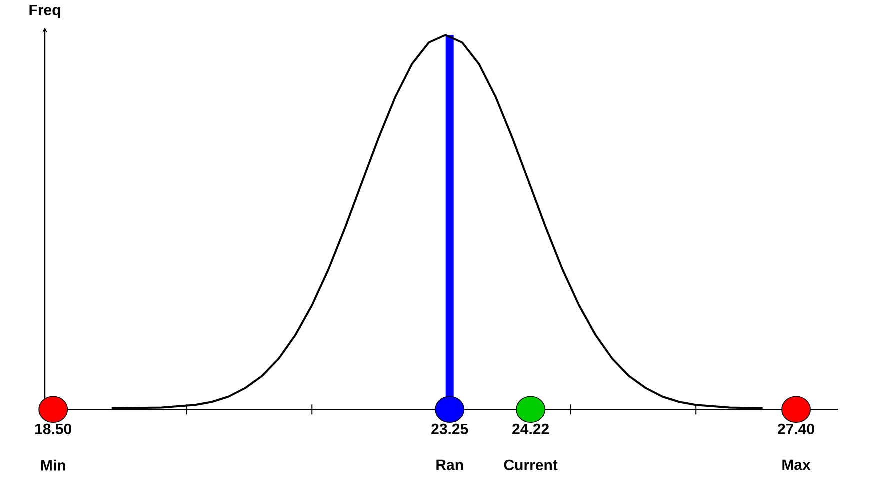 The height and width of the screenshot is (488, 878). What do you see at coordinates (796, 429) in the screenshot?
I see `x-tick-label: 27.40` at bounding box center [796, 429].